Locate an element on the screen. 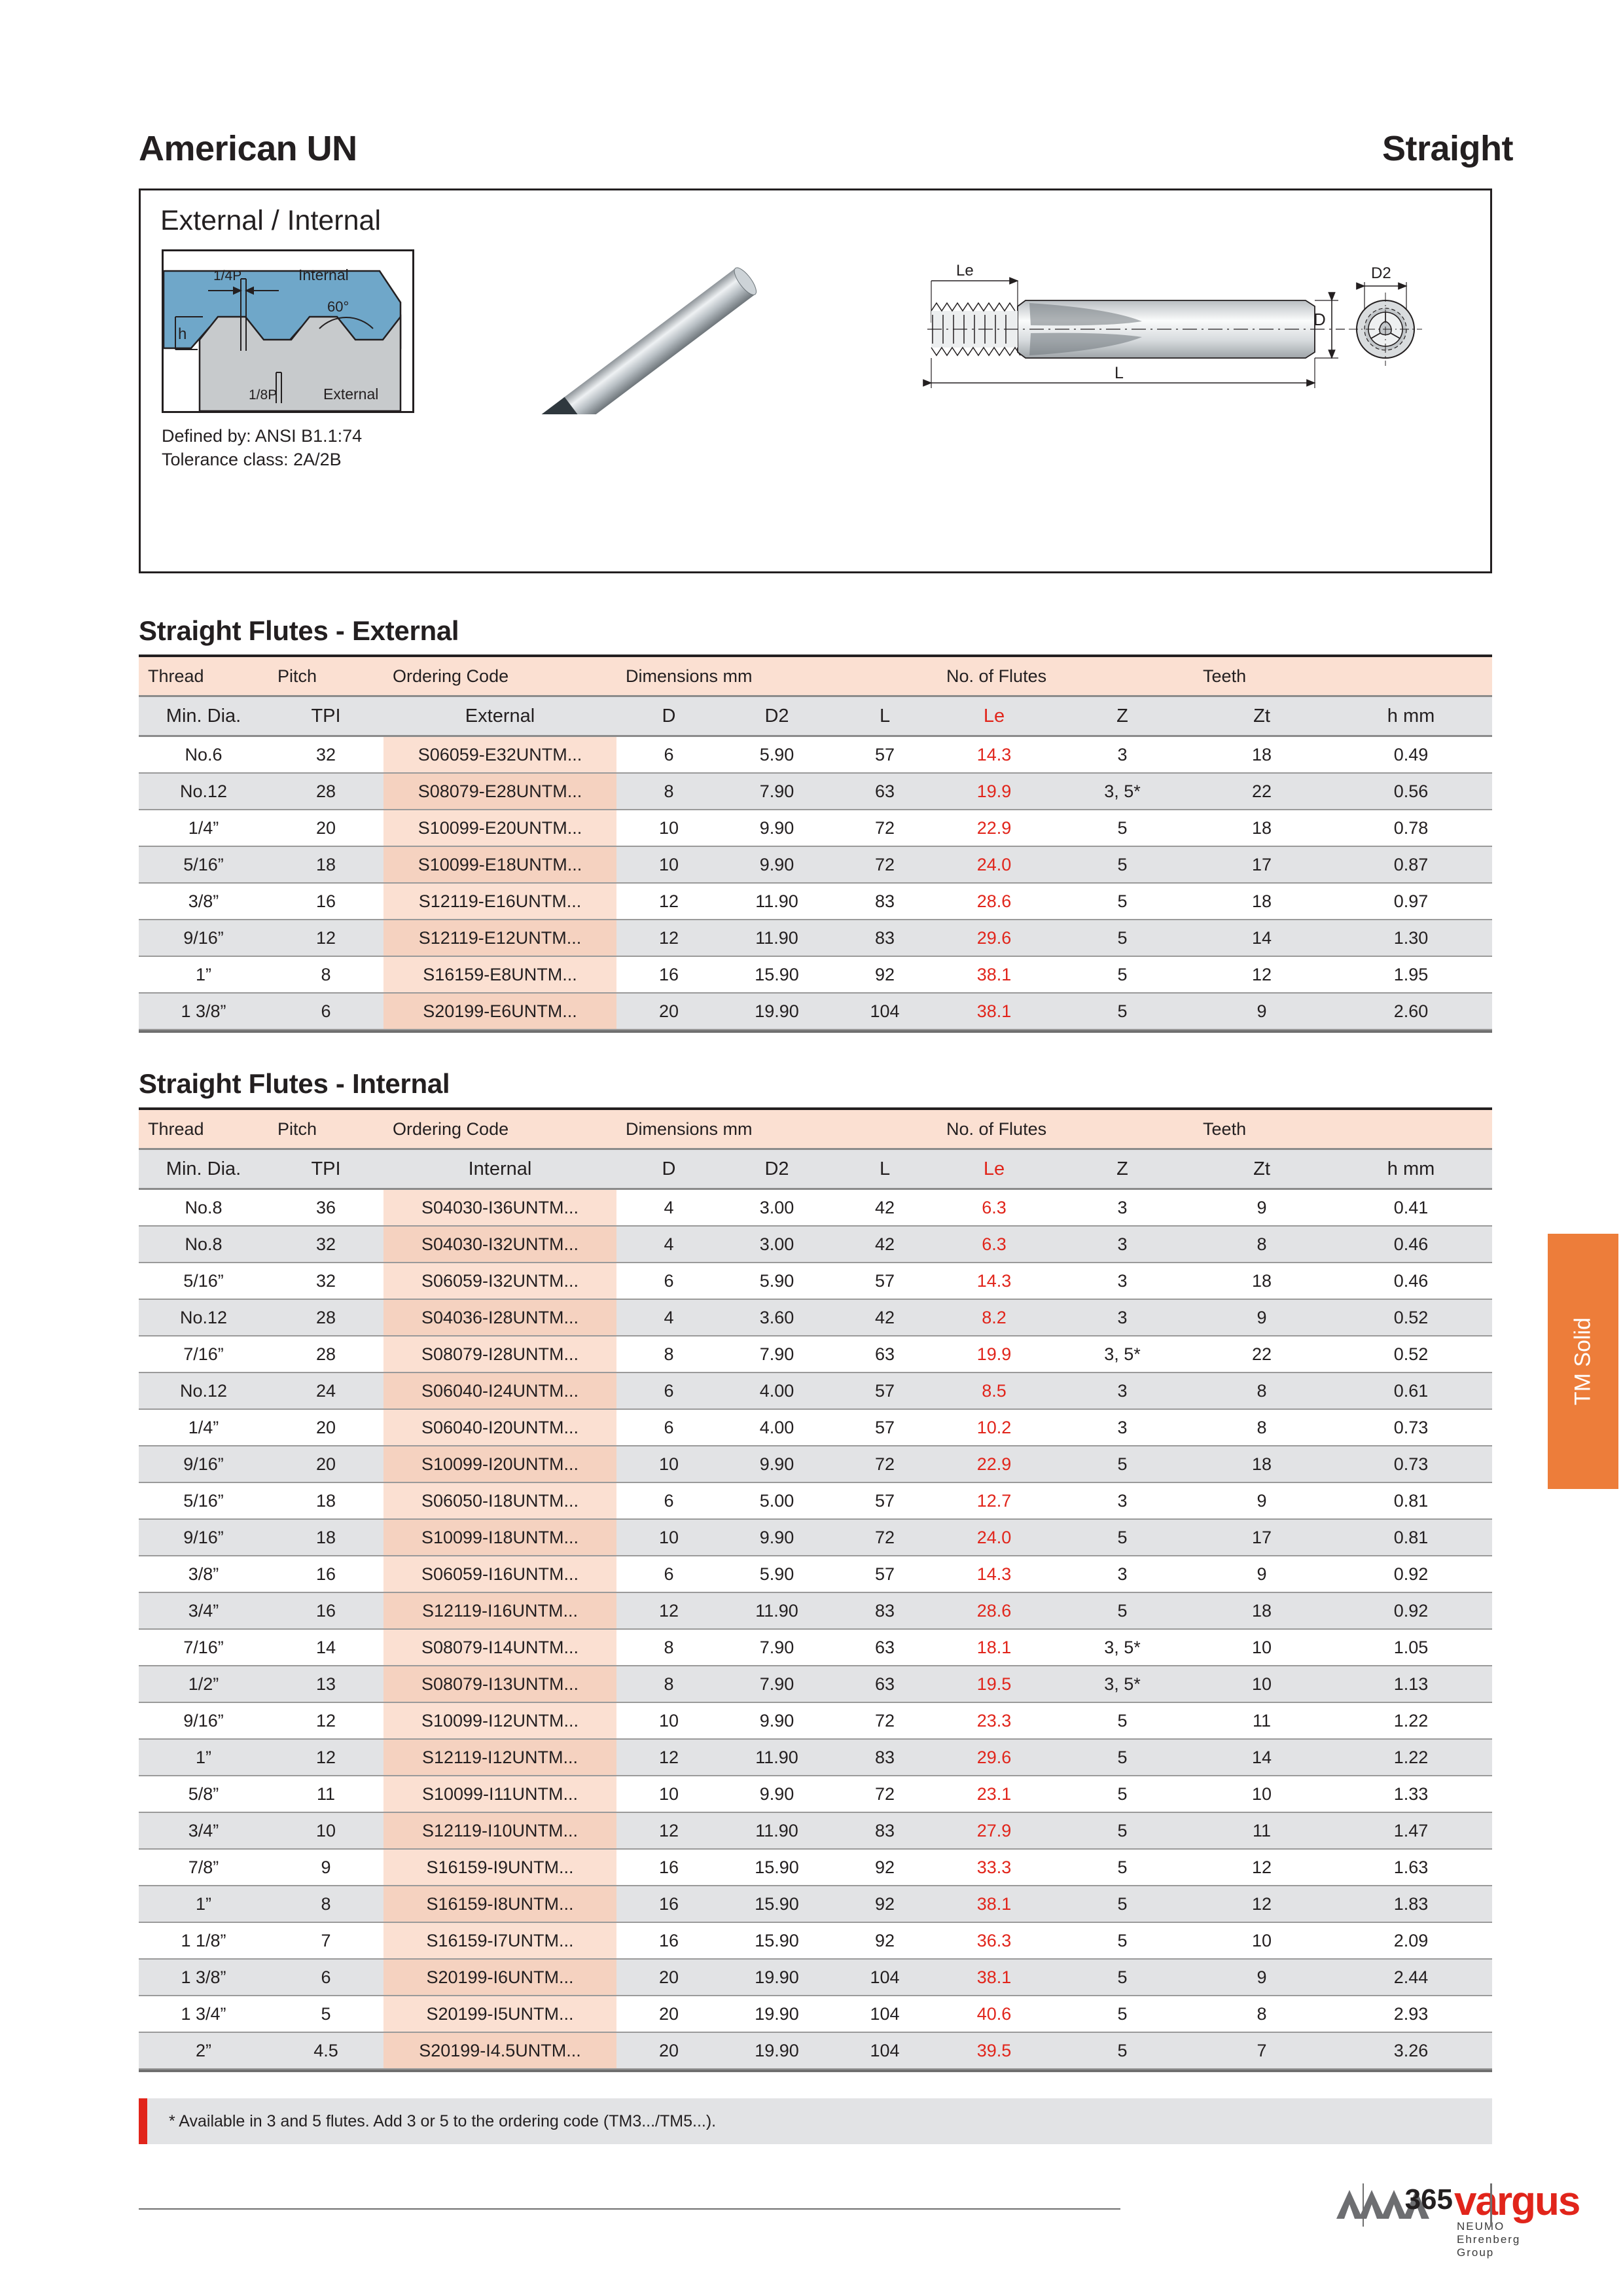 The height and width of the screenshot is (2296, 1623). vargus-wordmark: vargus is located at coordinates (1517, 2201).